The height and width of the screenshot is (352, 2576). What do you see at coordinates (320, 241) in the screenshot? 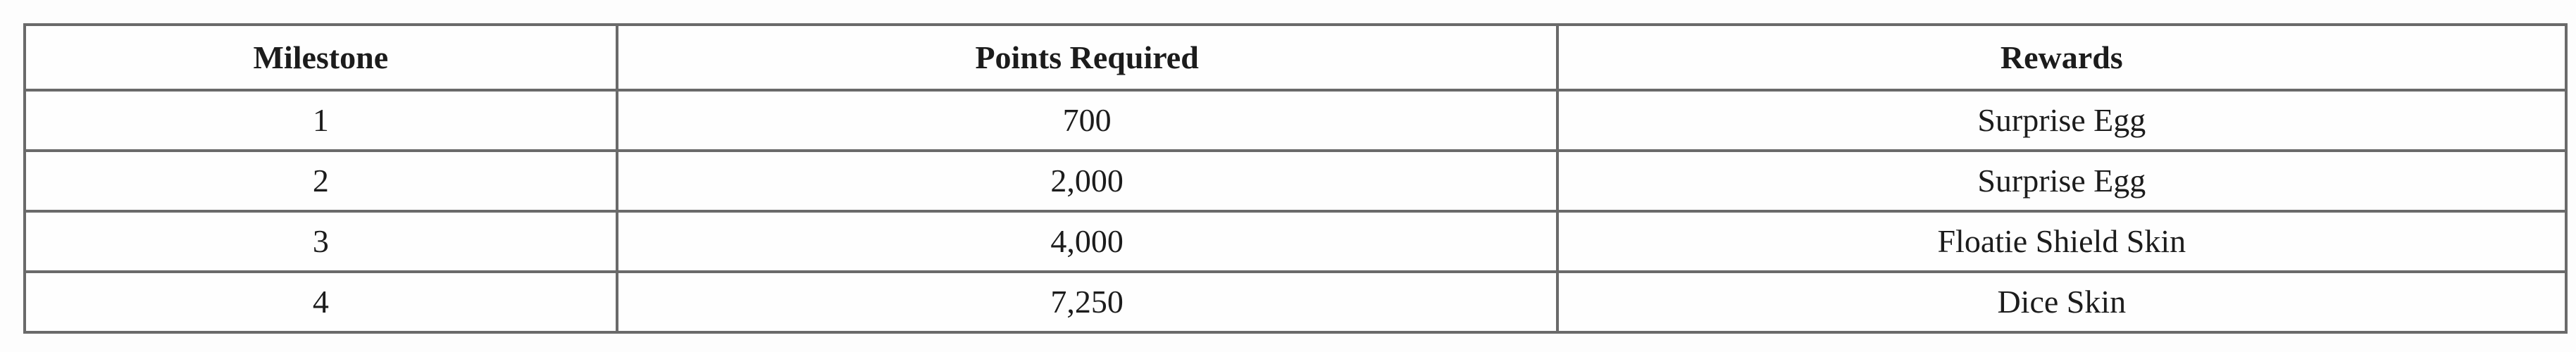
I see `cell-milestone: 3` at bounding box center [320, 241].